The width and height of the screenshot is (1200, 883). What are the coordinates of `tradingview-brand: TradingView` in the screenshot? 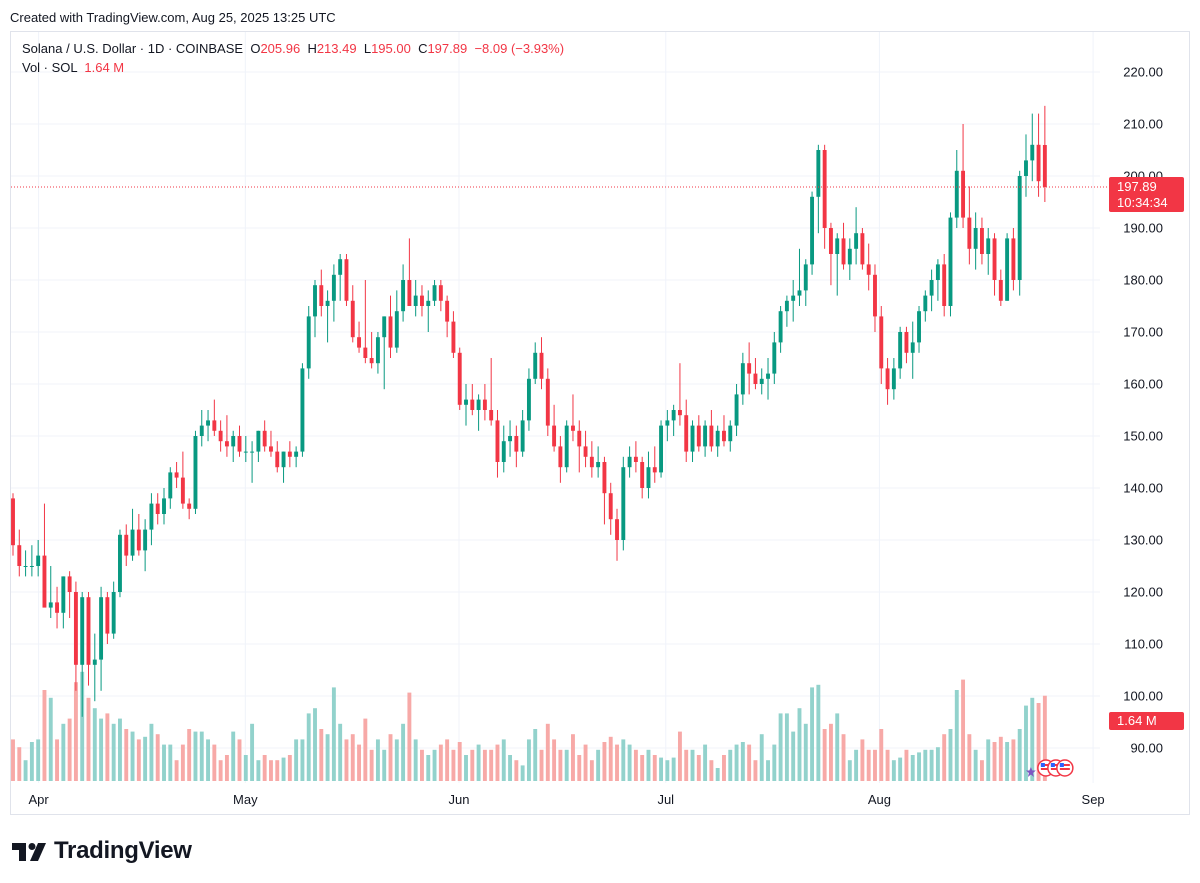 It's located at (102, 851).